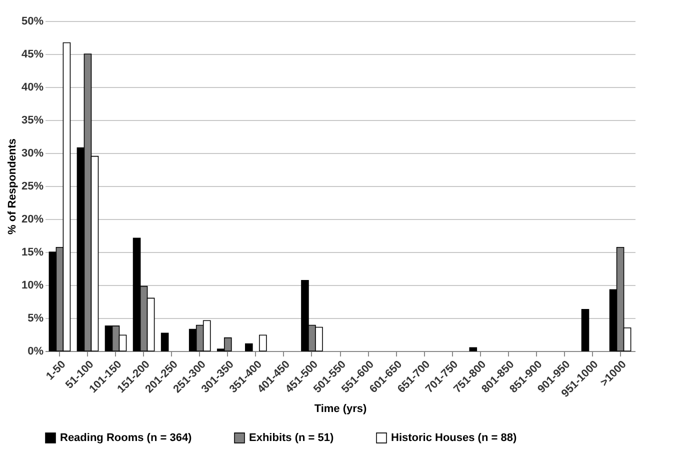 Image resolution: width=699 pixels, height=463 pixels. What do you see at coordinates (32, 22) in the screenshot?
I see `y-tick-label: 50%` at bounding box center [32, 22].